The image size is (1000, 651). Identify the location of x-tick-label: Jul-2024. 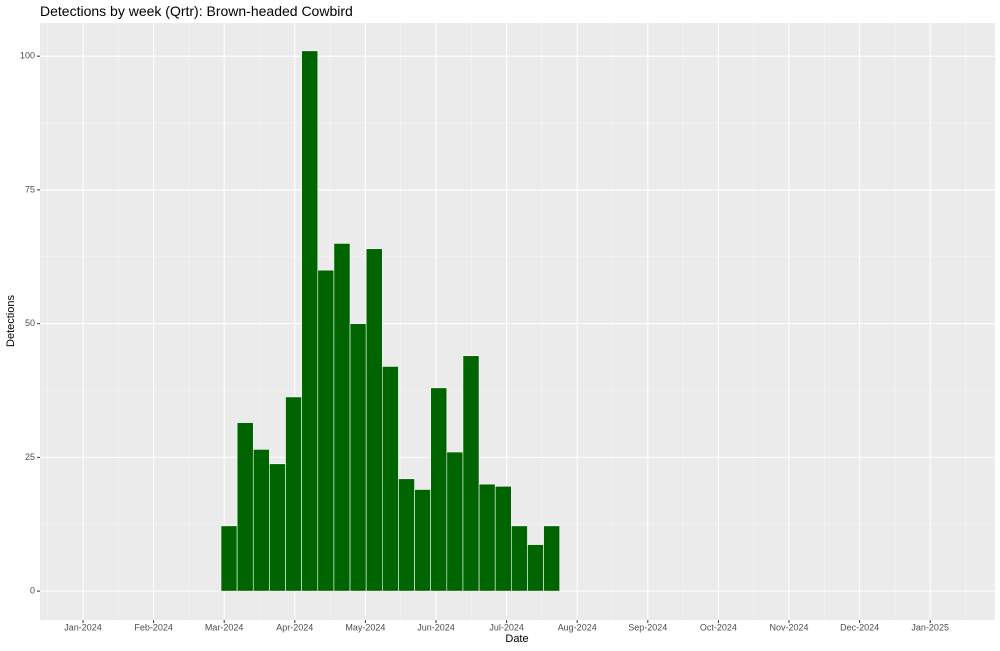
(506, 627).